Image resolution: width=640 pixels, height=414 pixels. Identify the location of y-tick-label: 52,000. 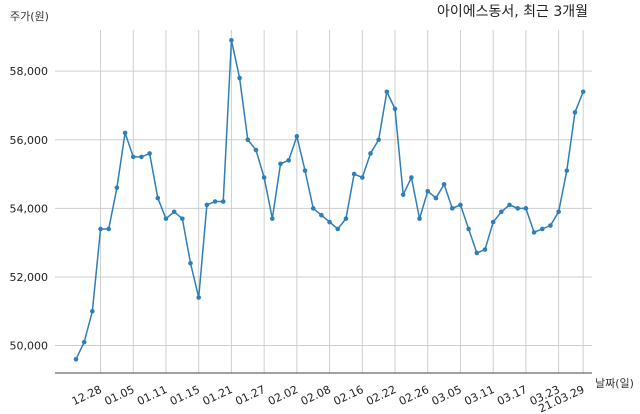
(29, 277).